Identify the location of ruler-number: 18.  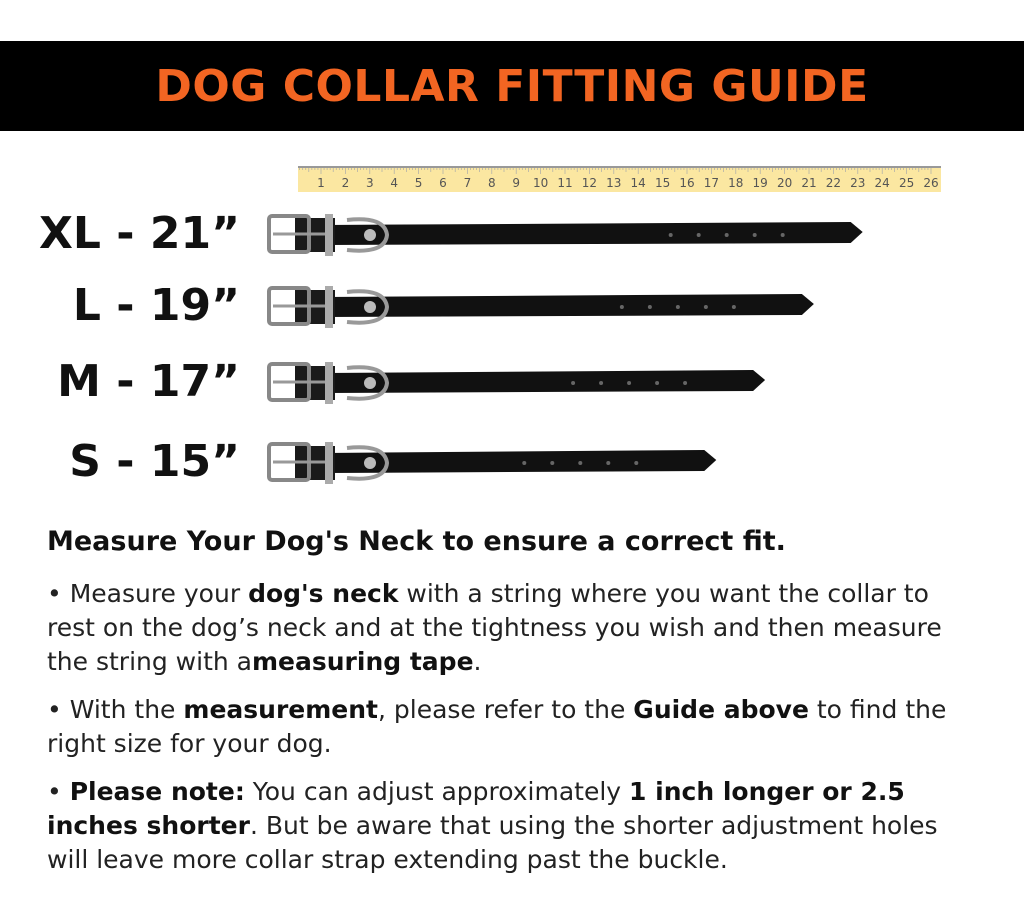
(735, 183).